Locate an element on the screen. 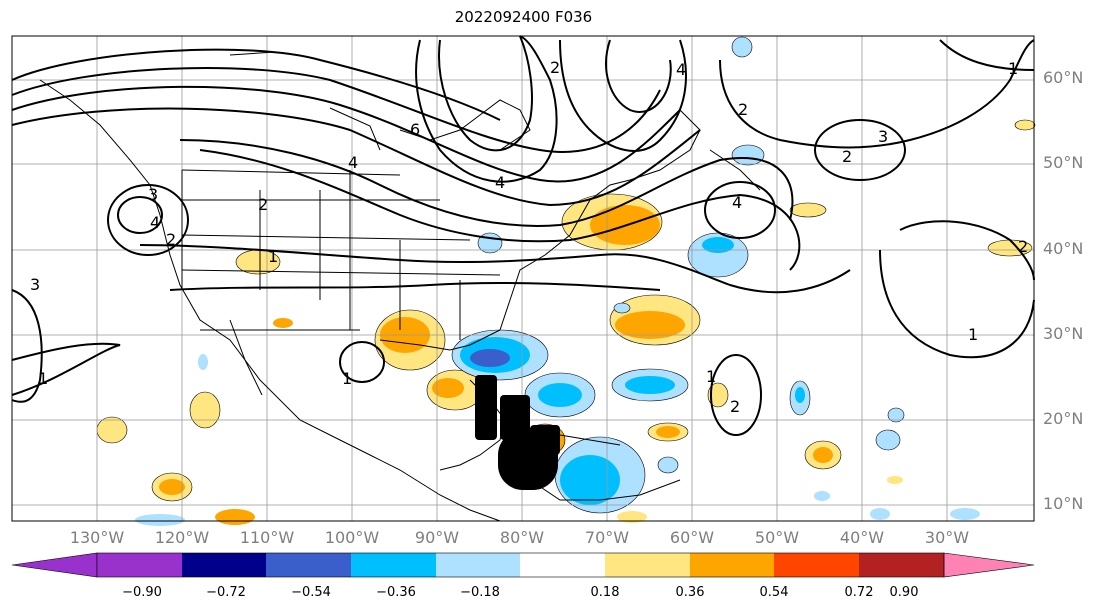 This screenshot has height=615, width=1105. lon-label: 30°W is located at coordinates (947, 537).